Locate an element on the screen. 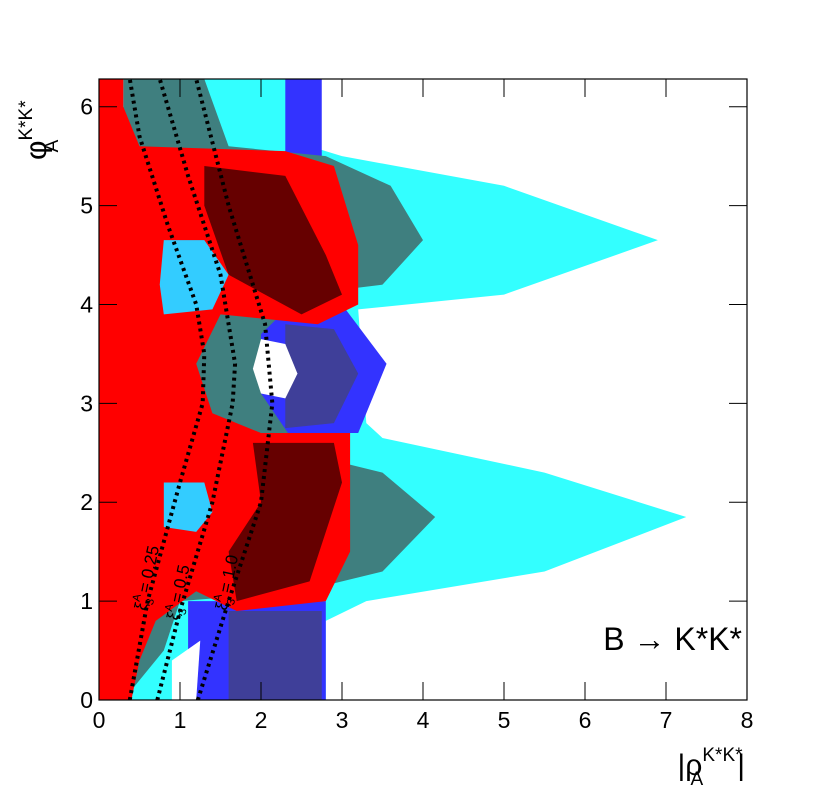  y-tick-label: 4 is located at coordinates (86, 304).